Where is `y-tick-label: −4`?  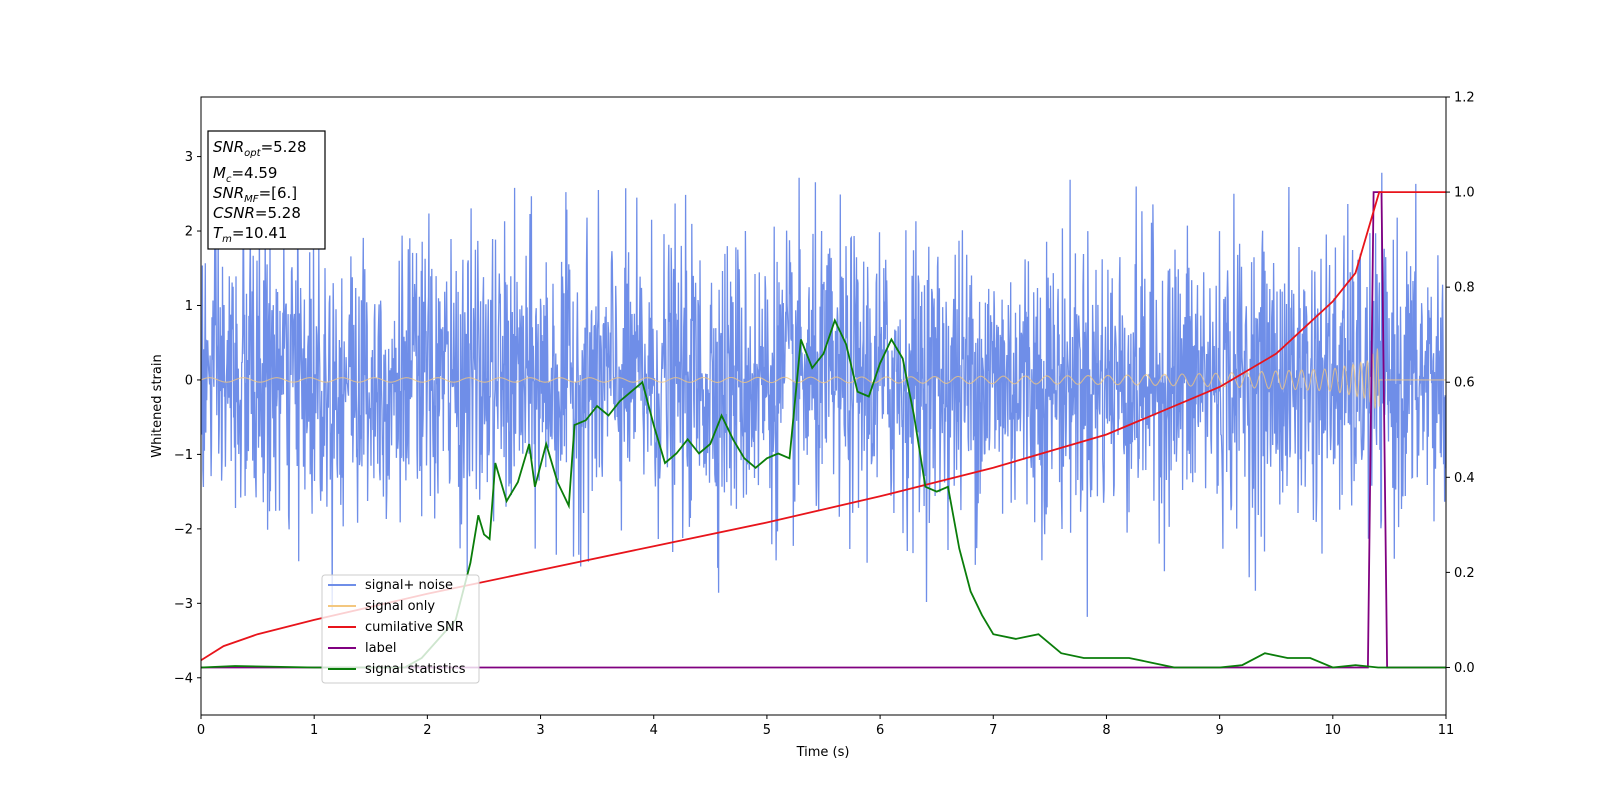
y-tick-label: −4 is located at coordinates (183, 678).